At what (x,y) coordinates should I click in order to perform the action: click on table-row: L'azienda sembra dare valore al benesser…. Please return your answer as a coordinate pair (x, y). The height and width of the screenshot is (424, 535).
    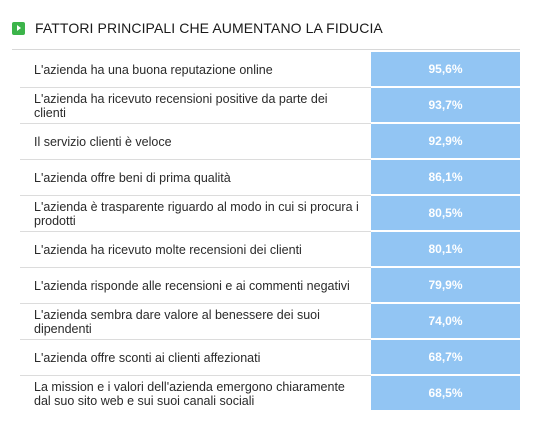
    Looking at the image, I should click on (270, 322).